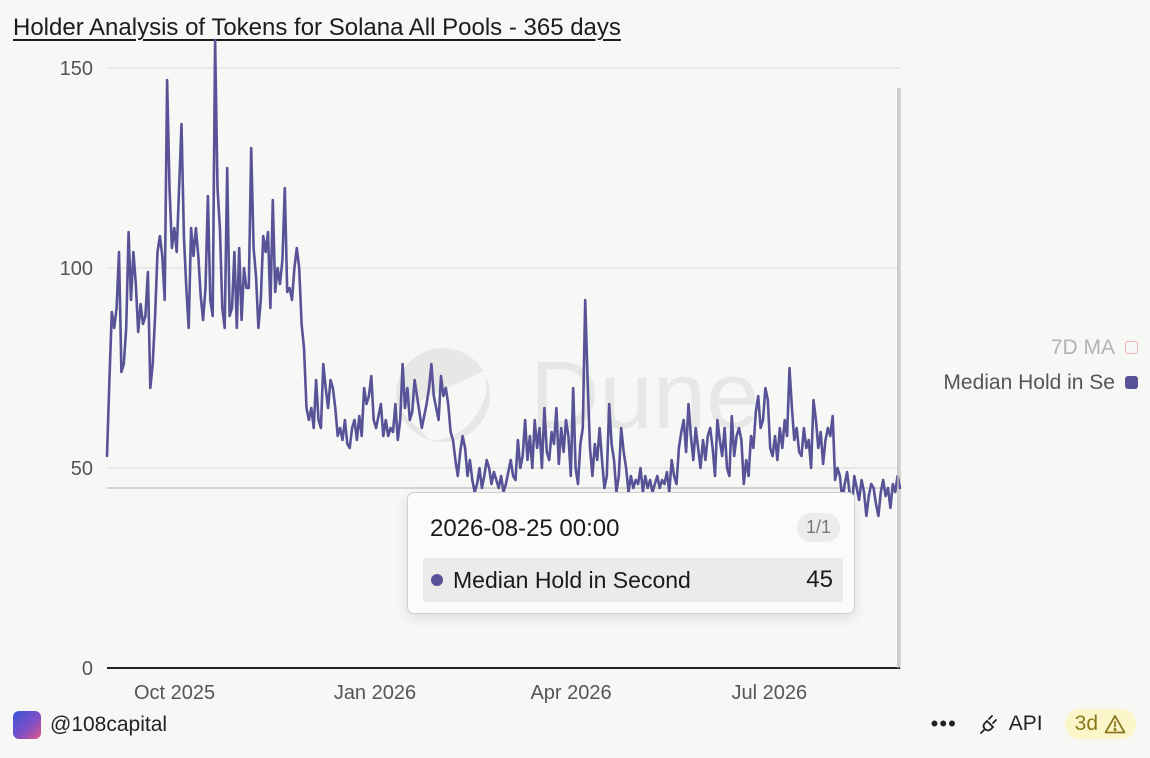 This screenshot has width=1150, height=758. What do you see at coordinates (570, 693) in the screenshot?
I see `x-tick-label: Apr 2026` at bounding box center [570, 693].